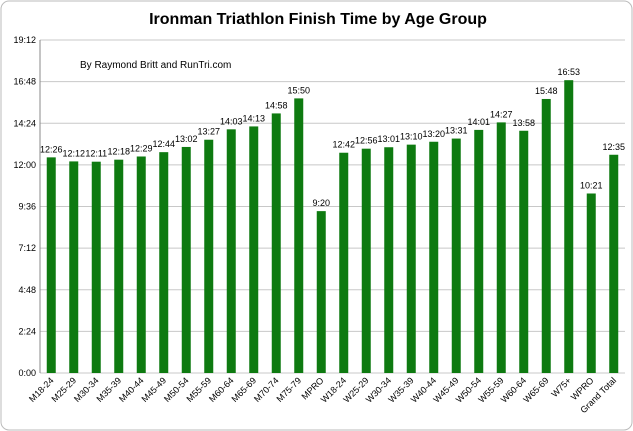  I want to click on y-tick-label: 4:48, so click(27, 290).